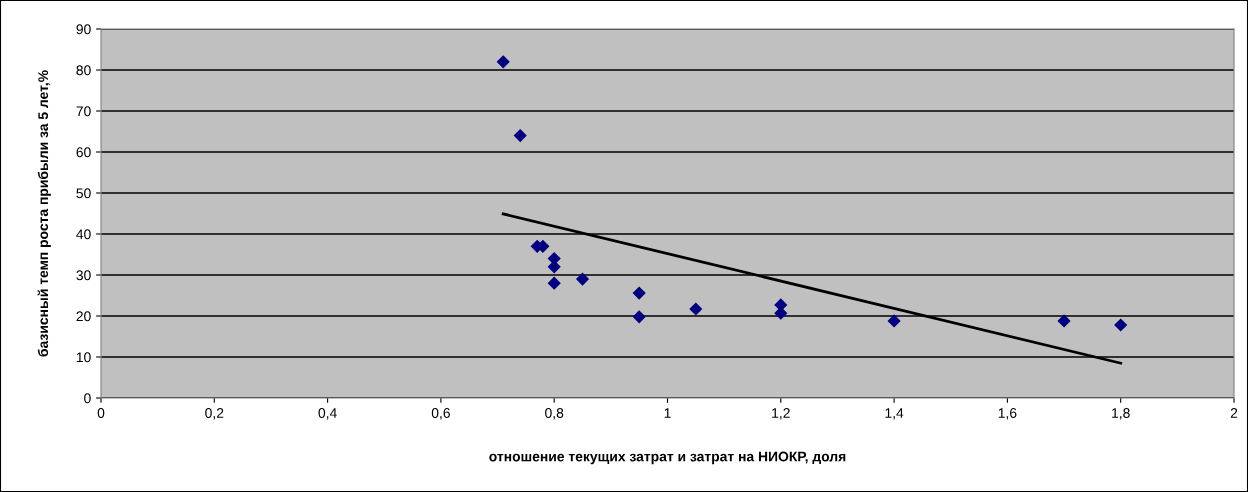 The width and height of the screenshot is (1248, 492). Describe the element at coordinates (83, 316) in the screenshot. I see `y-tick-label: 20` at that location.